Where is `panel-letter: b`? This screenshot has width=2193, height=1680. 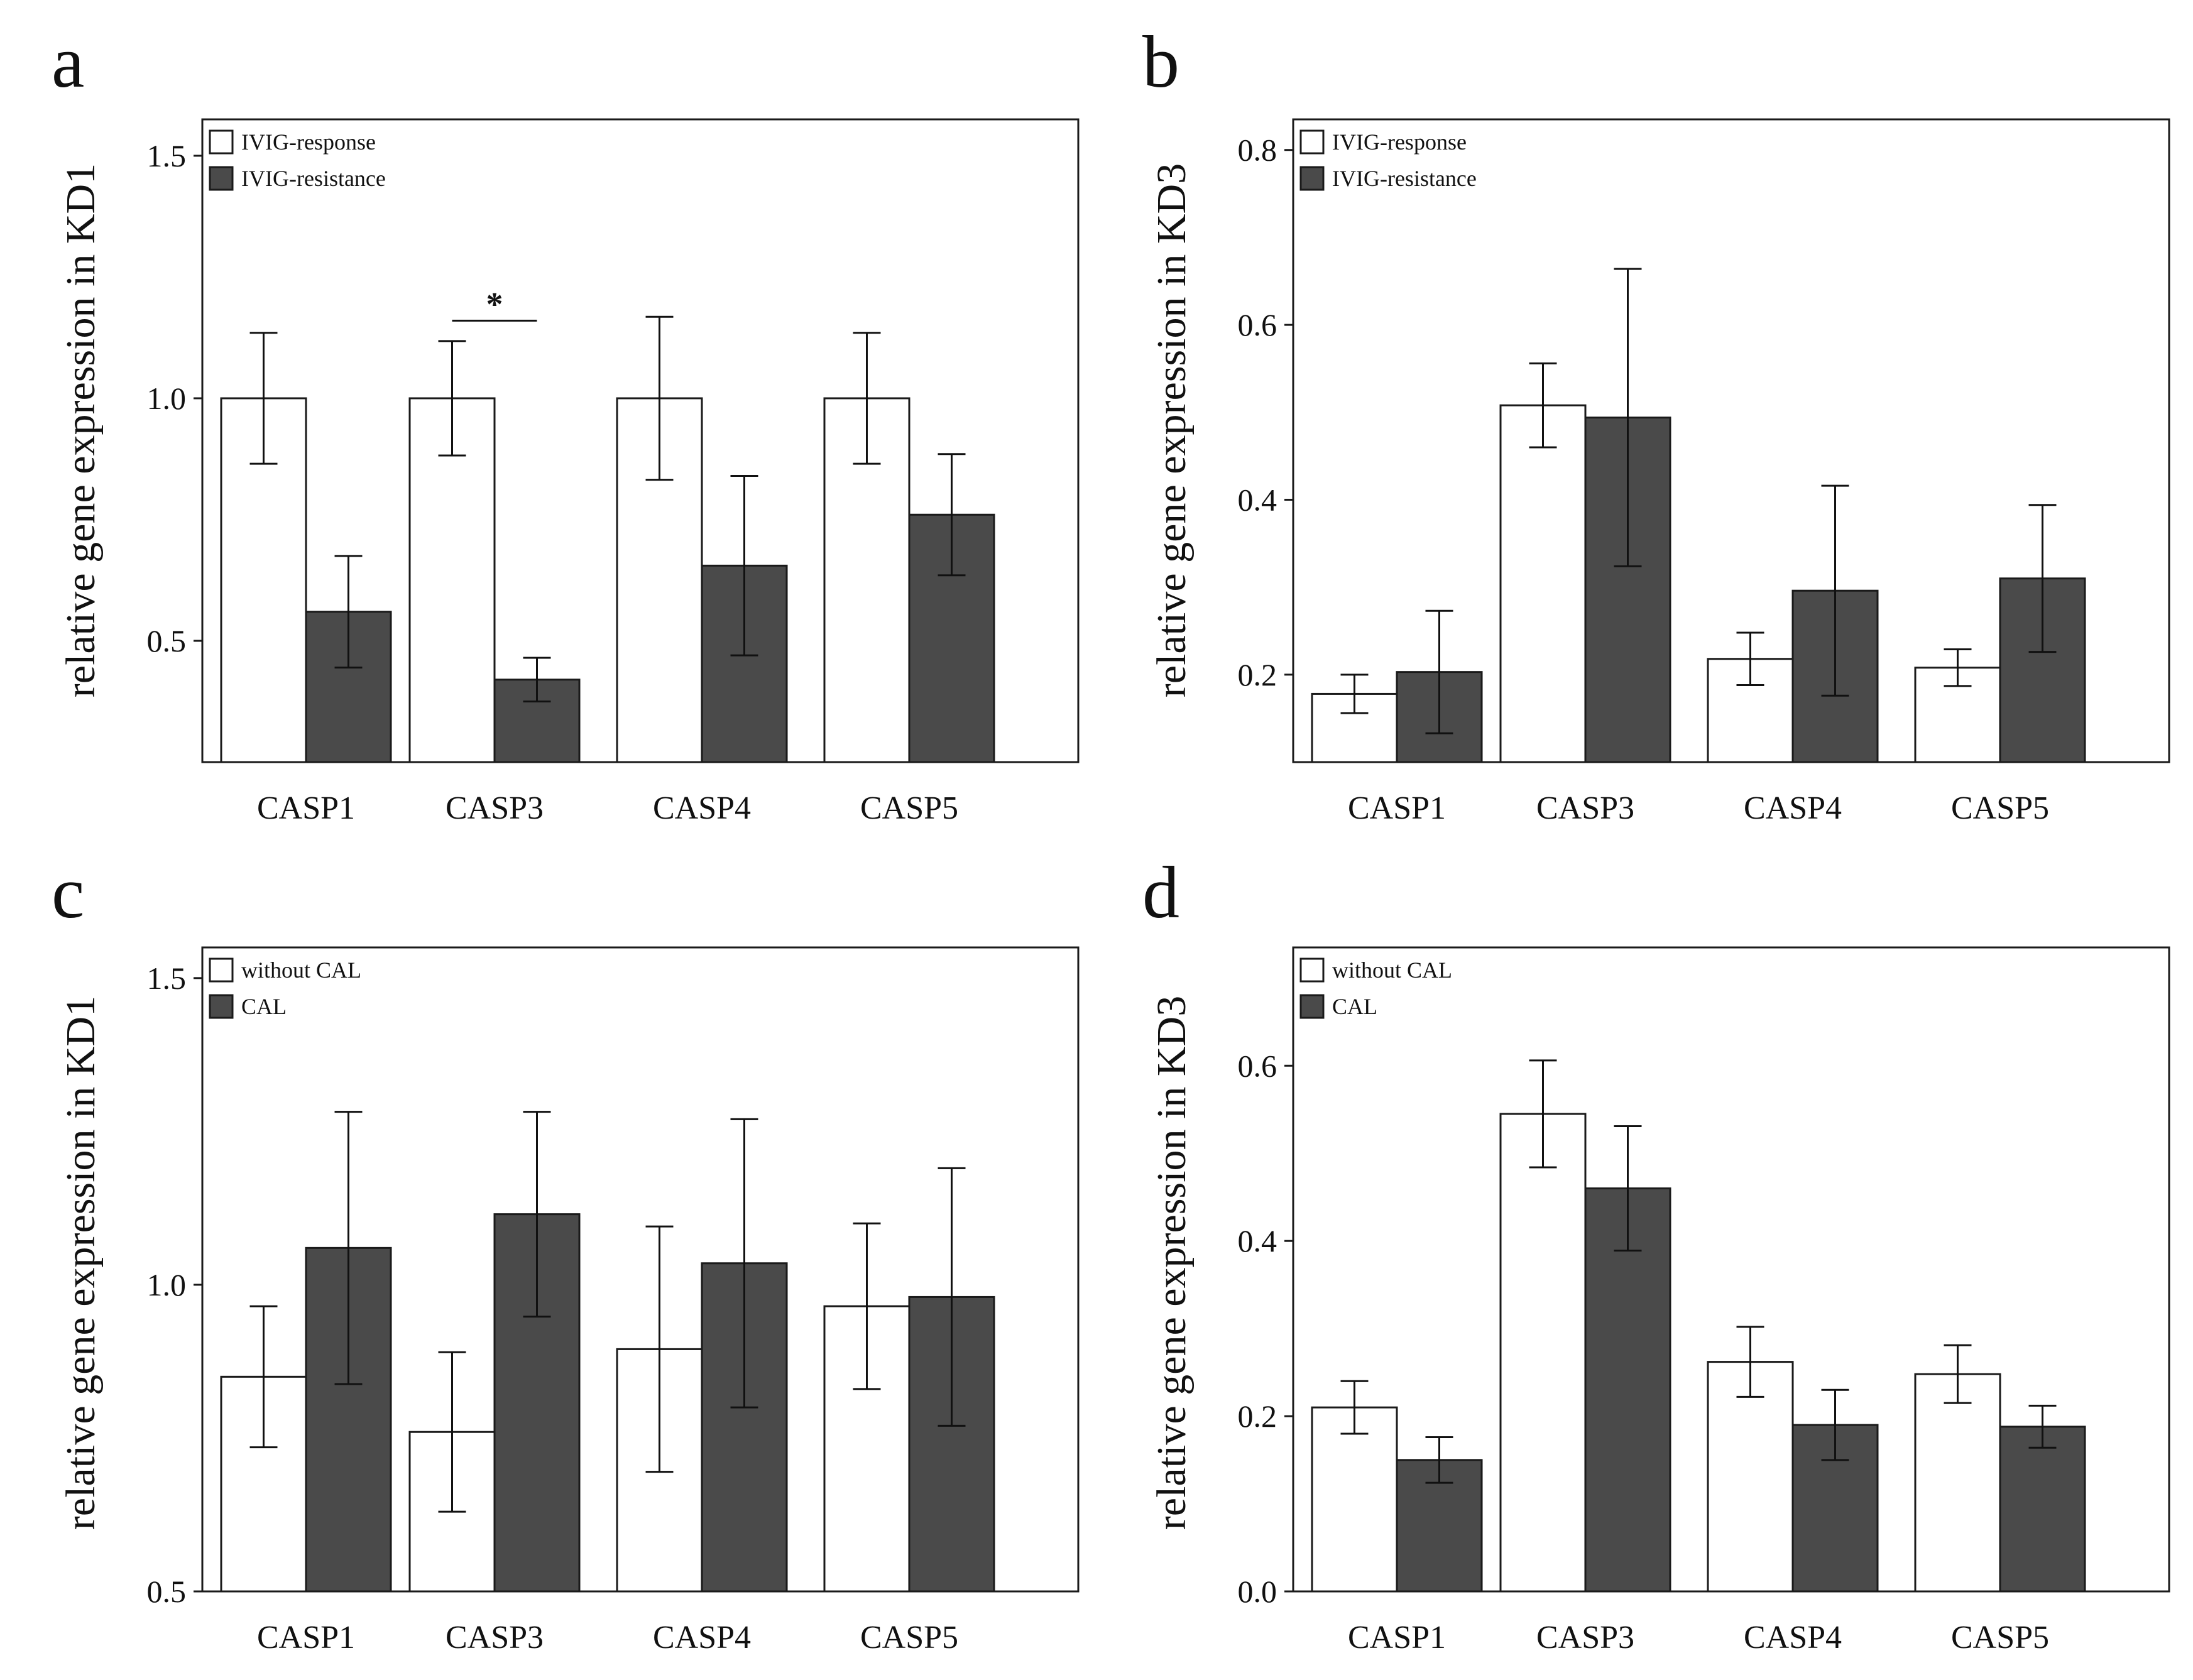
panel-letter: b is located at coordinates (1160, 62).